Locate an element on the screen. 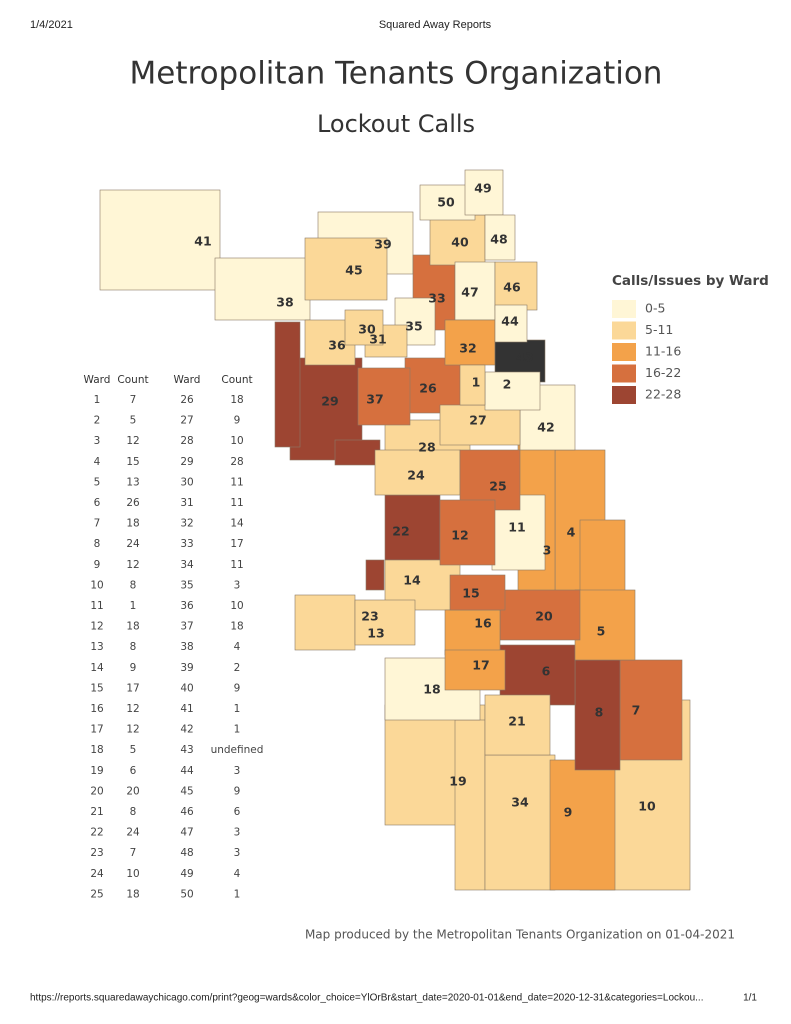 This screenshot has height=1024, width=791. table-cell: 44 is located at coordinates (187, 771).